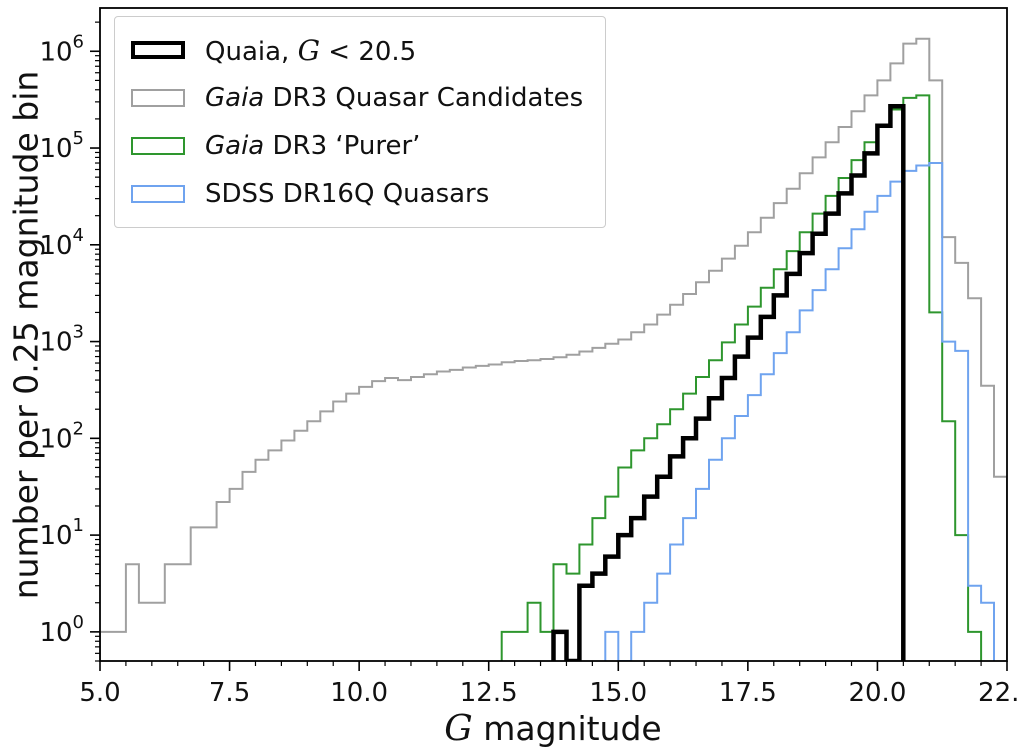 The width and height of the screenshot is (1020, 756). I want to click on x-tick-label: 12.5, so click(489, 693).